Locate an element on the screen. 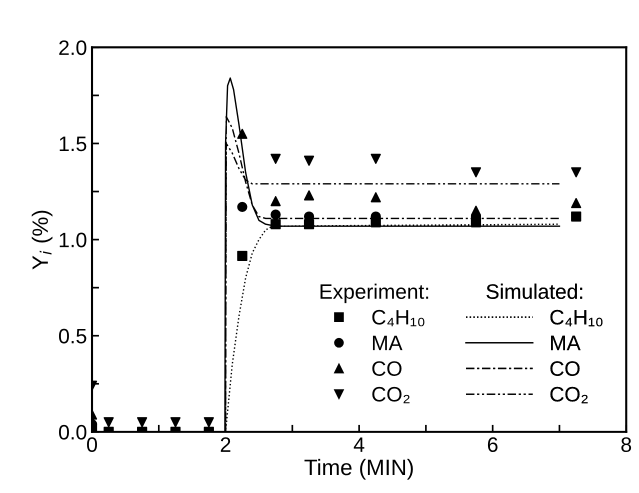 The image size is (639, 493). y-tick-label: 0.0 is located at coordinates (72, 432).